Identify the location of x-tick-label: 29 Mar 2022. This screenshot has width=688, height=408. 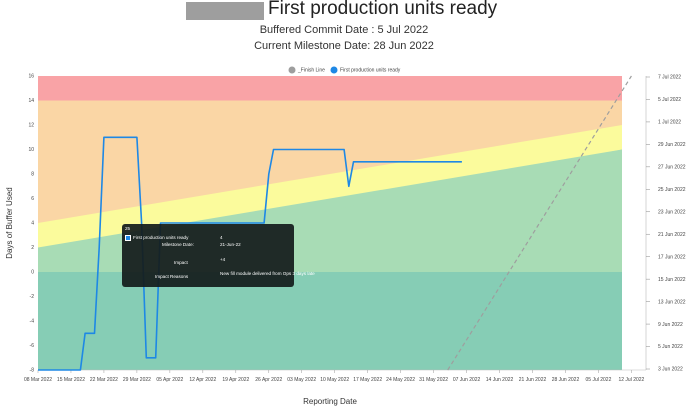
(137, 380).